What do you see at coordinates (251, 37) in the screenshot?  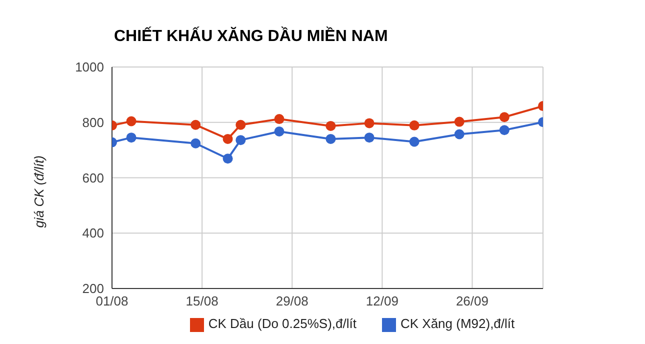 I see `chart-title: CHIẾT KHẤU XĂNG DẦU MIỀN NAM` at bounding box center [251, 37].